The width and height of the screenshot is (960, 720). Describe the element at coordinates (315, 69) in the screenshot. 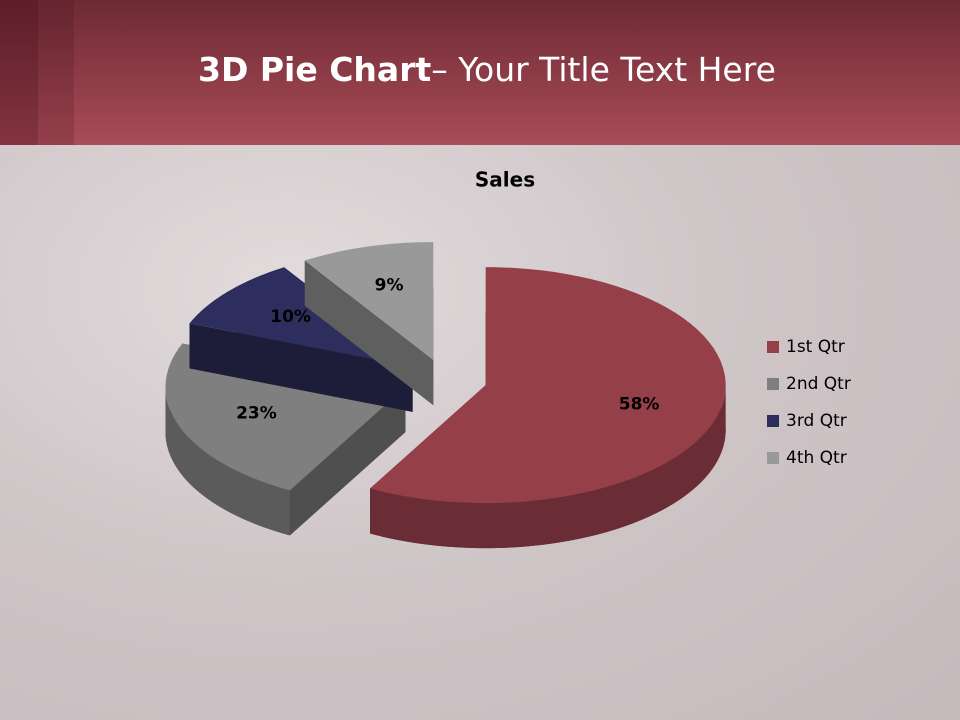

I see `title-bold: 3D Pie Chart` at that location.